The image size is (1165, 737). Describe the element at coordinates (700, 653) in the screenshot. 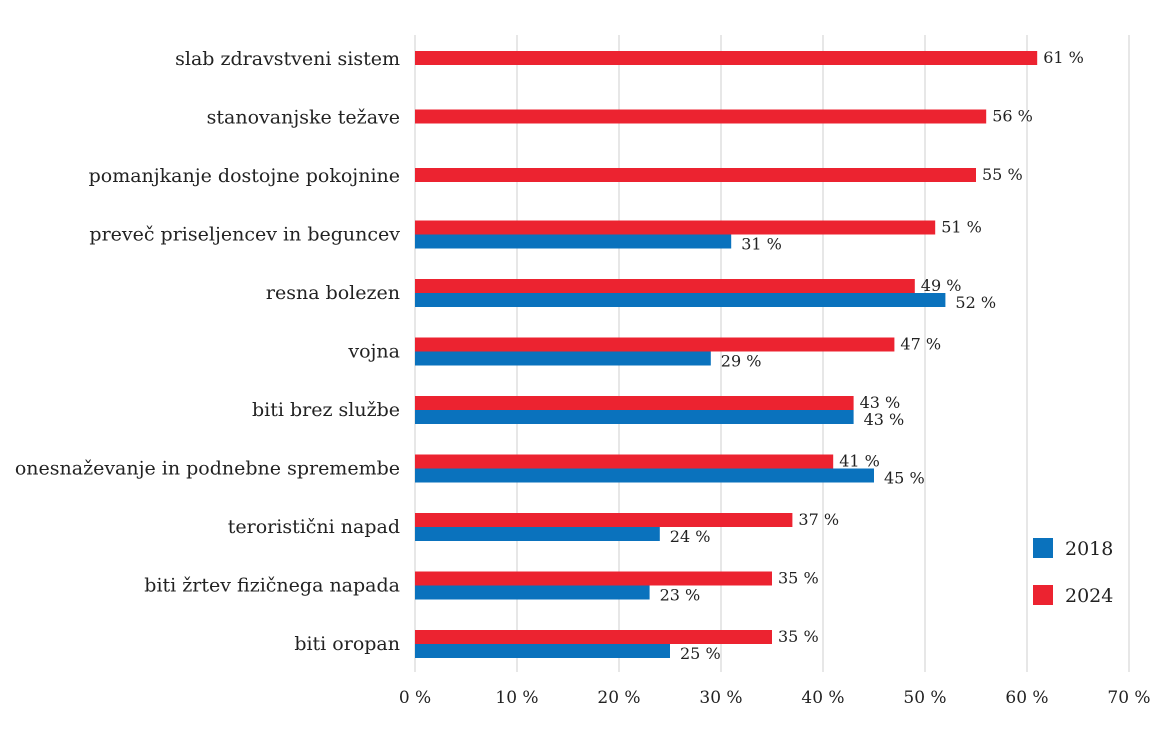

I see `data-label-2018: 25 %` at that location.